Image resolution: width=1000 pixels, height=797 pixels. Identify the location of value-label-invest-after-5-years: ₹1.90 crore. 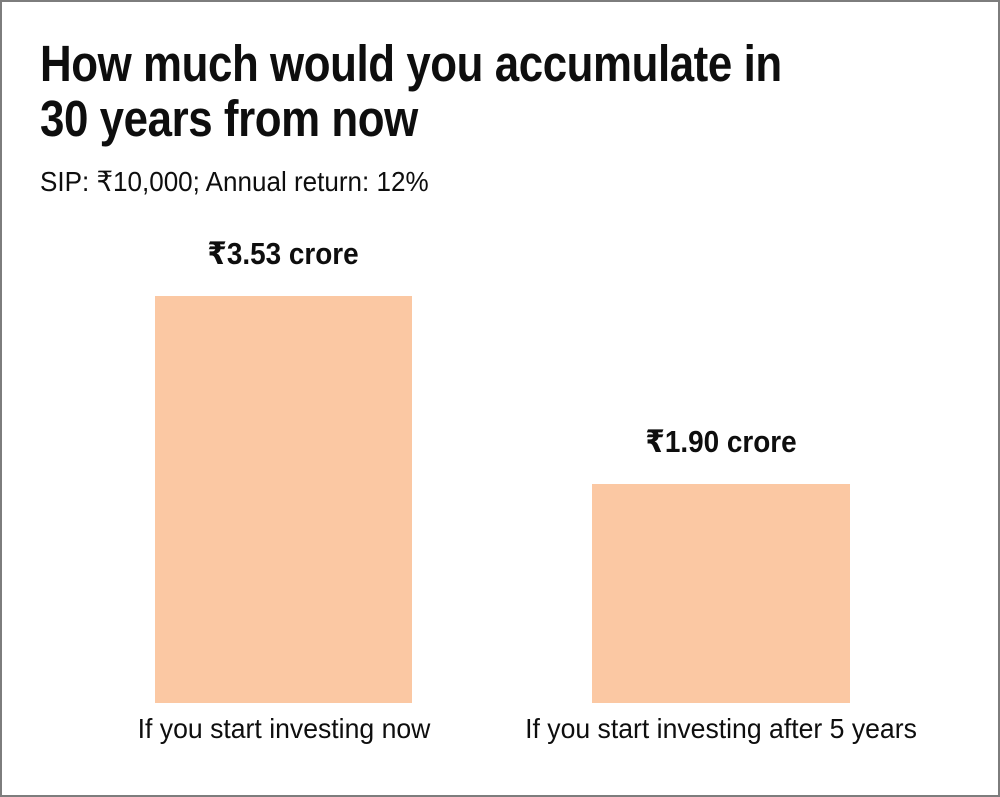
(721, 441).